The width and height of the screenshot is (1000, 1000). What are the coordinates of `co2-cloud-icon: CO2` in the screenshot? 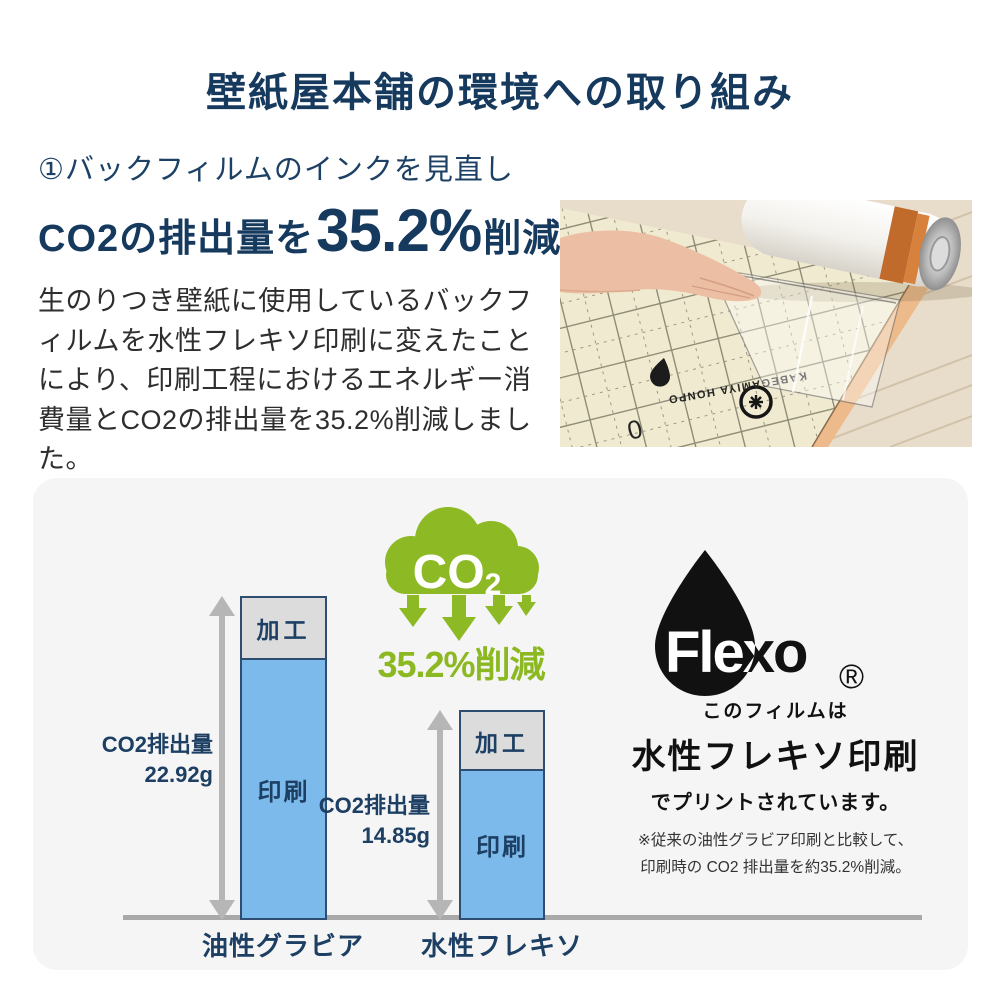 It's located at (460, 570).